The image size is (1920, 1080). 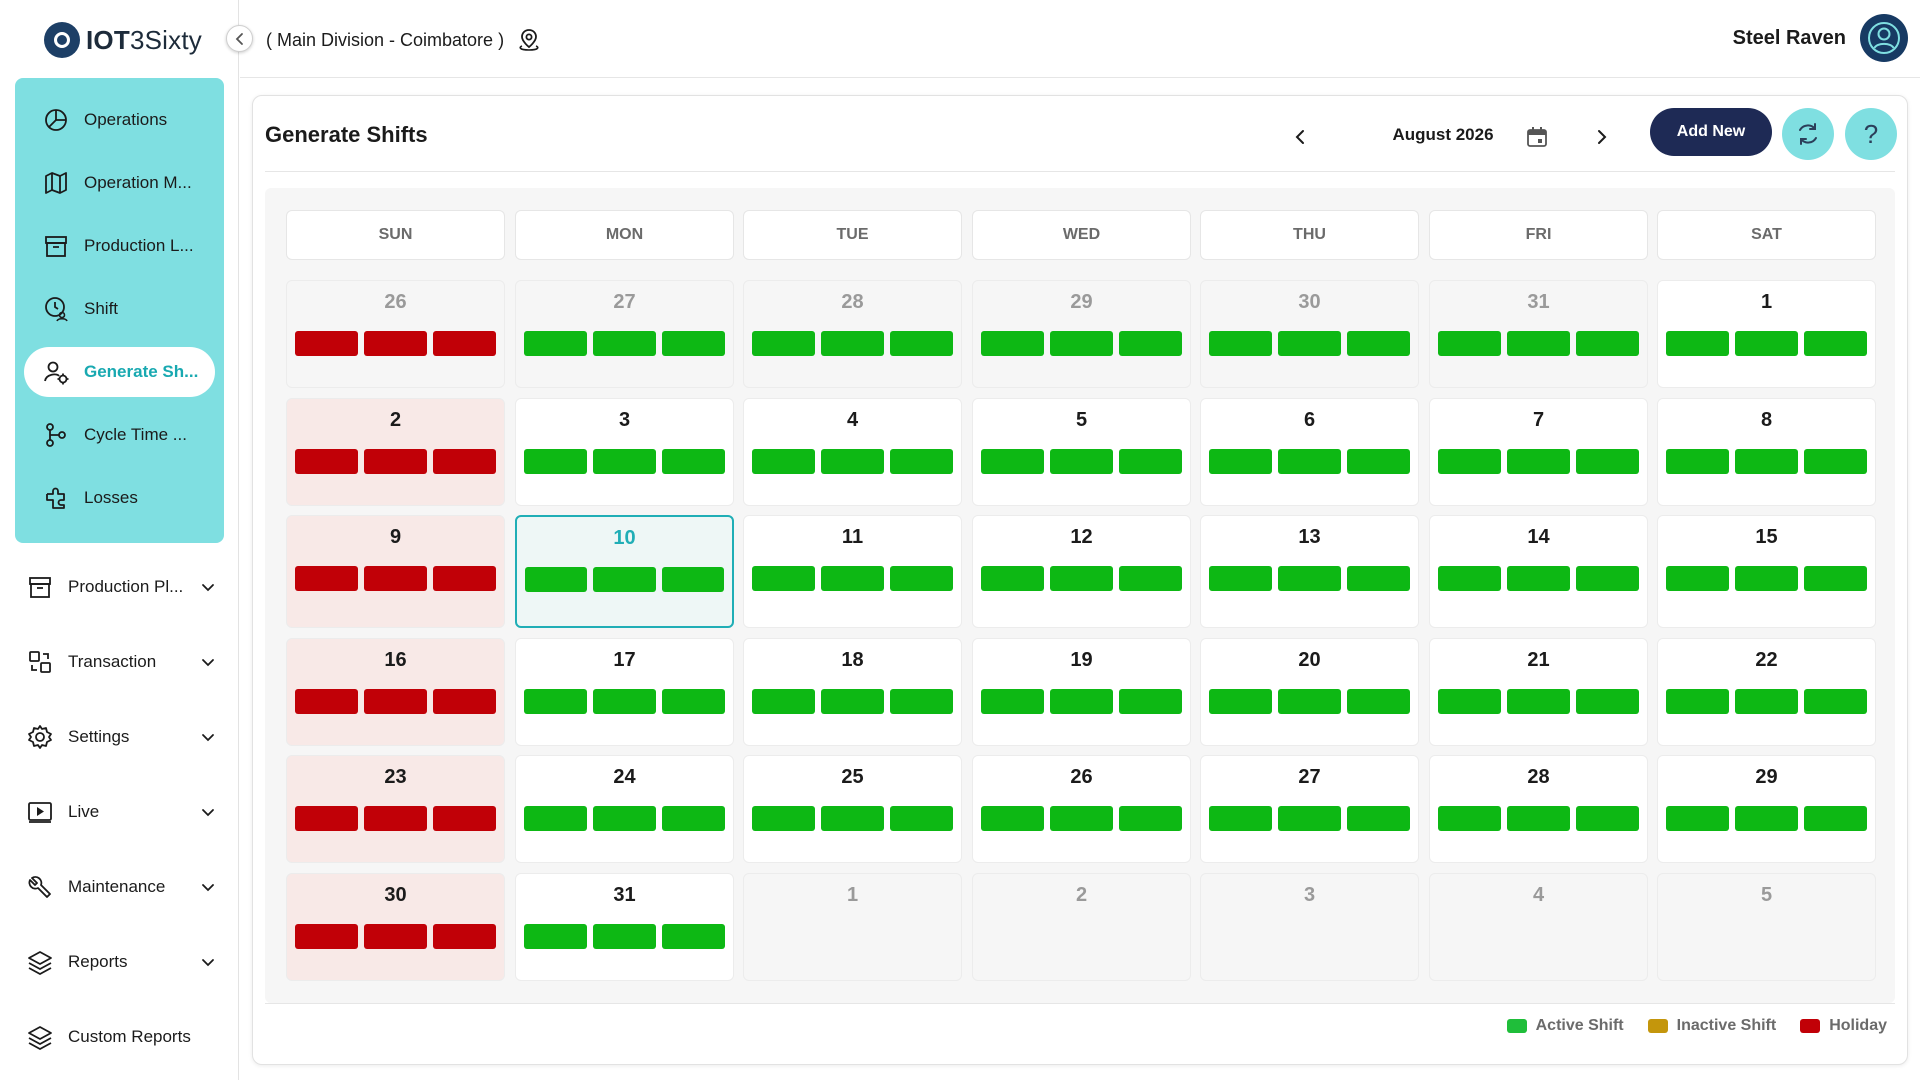 I want to click on calendar-day: 11, so click(x=852, y=571).